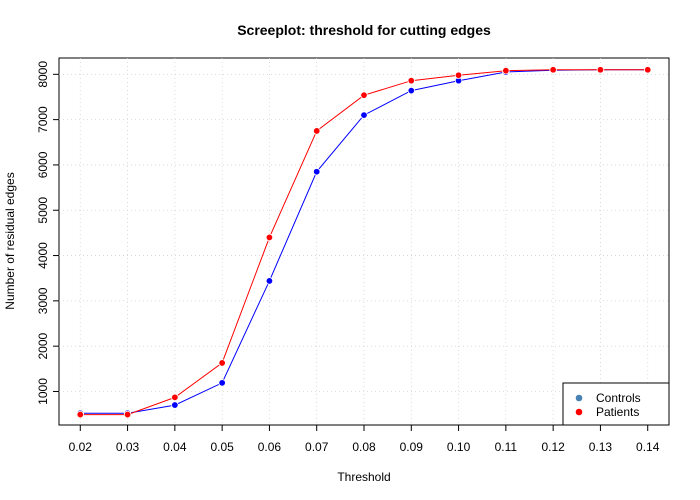 This screenshot has height=500, width=700. Describe the element at coordinates (364, 447) in the screenshot. I see `x-tick-label: 0.08` at that location.